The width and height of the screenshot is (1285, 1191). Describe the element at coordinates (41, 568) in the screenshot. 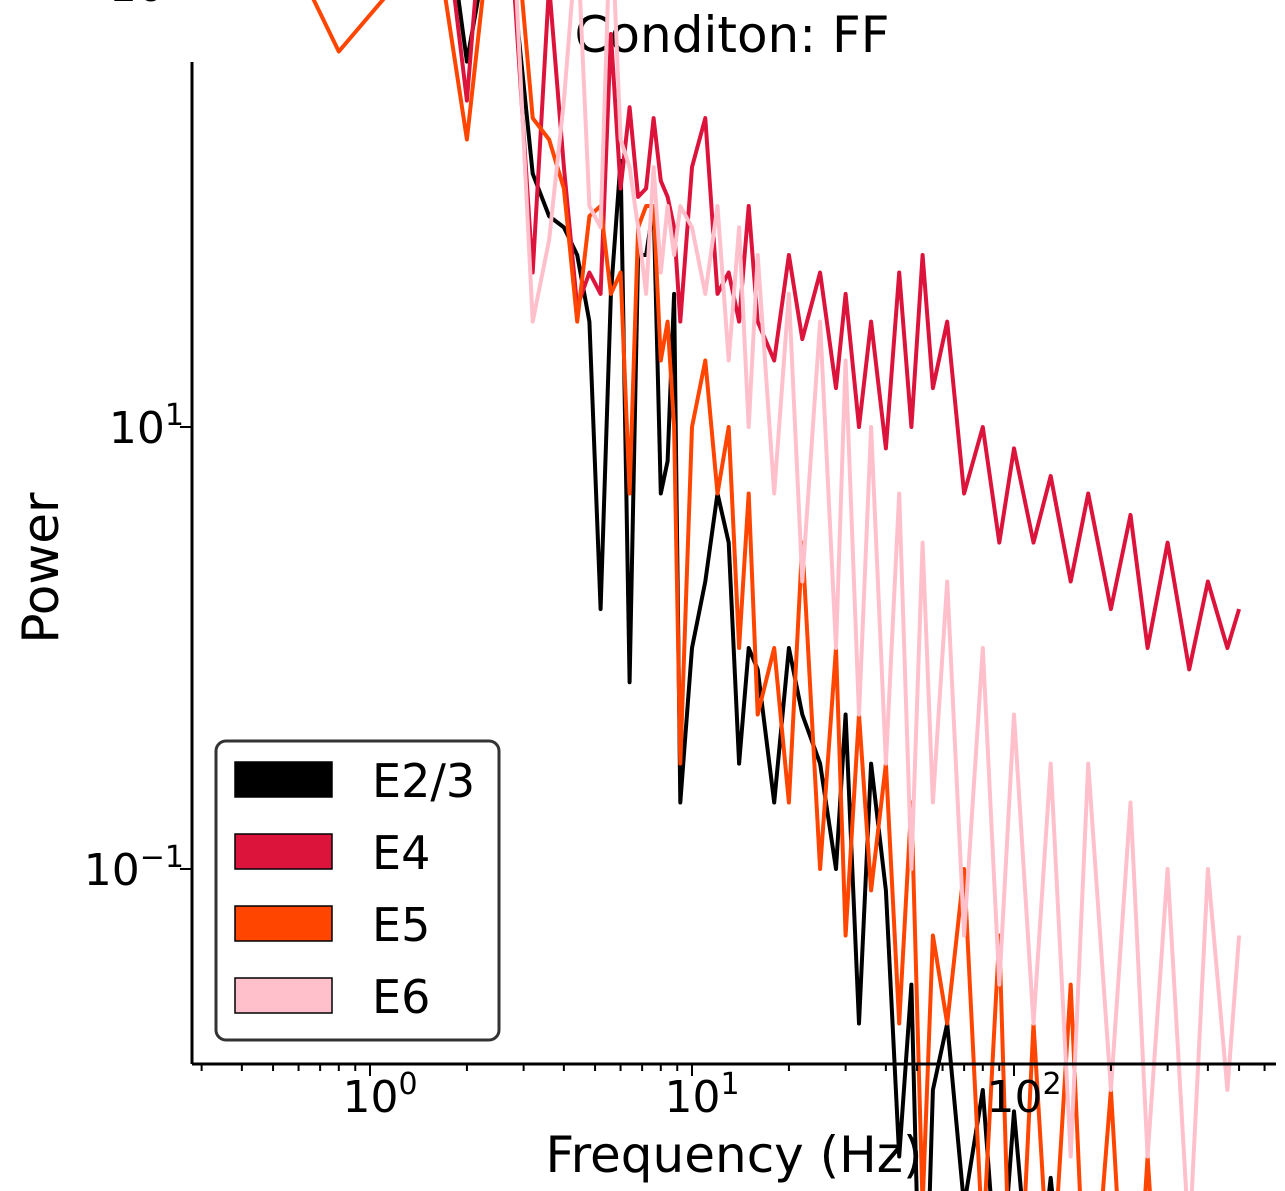

I see `y-axis-label: Power` at that location.